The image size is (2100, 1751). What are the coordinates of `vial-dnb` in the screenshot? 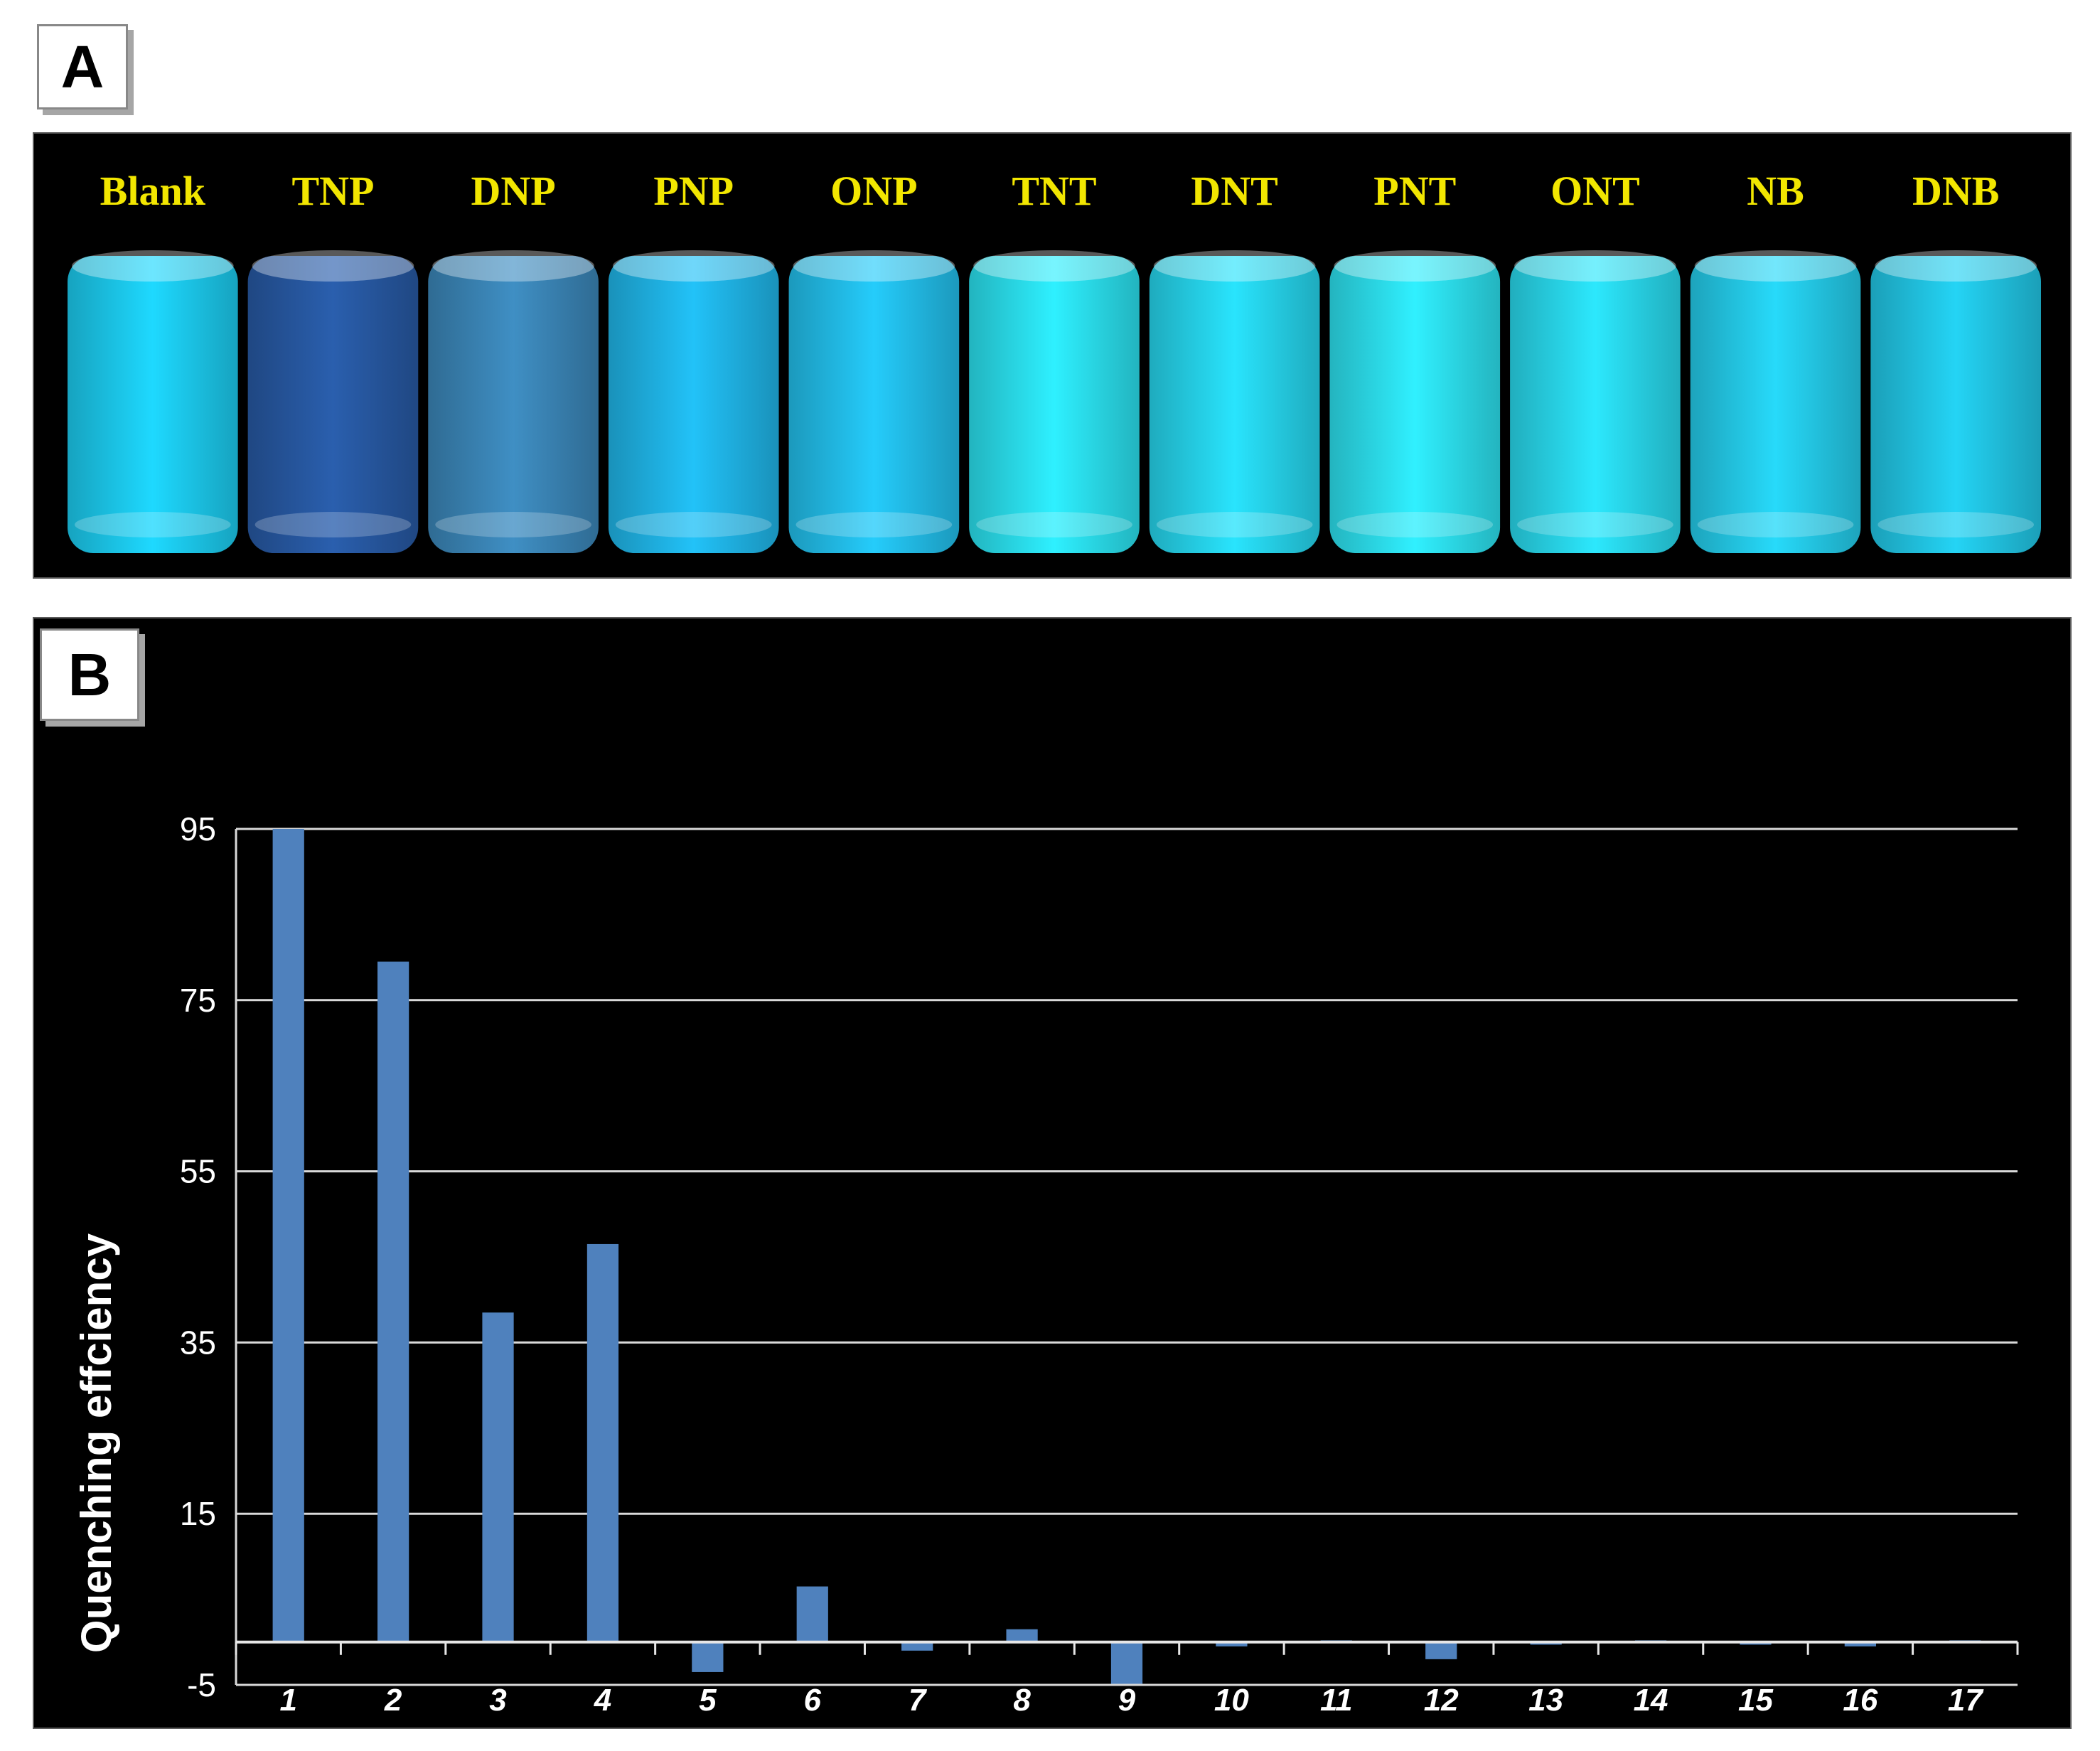 It's located at (1955, 401).